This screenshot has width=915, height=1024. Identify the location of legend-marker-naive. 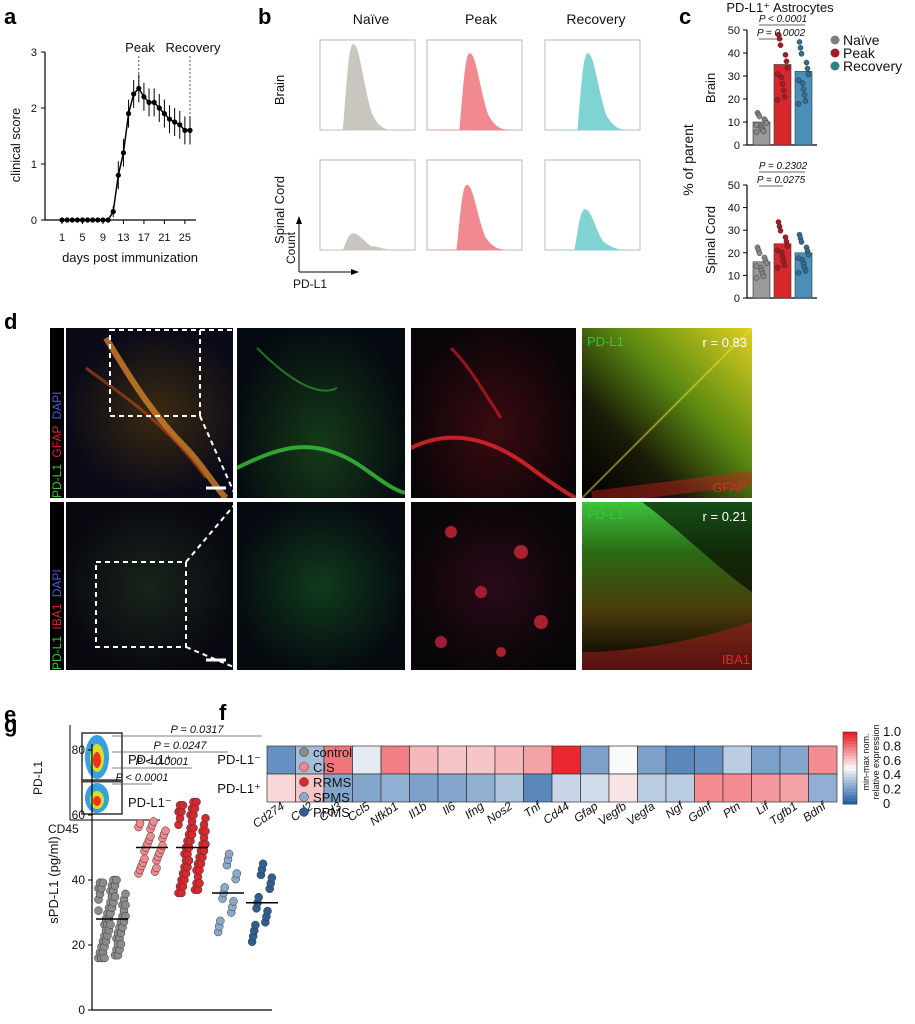
(835, 40).